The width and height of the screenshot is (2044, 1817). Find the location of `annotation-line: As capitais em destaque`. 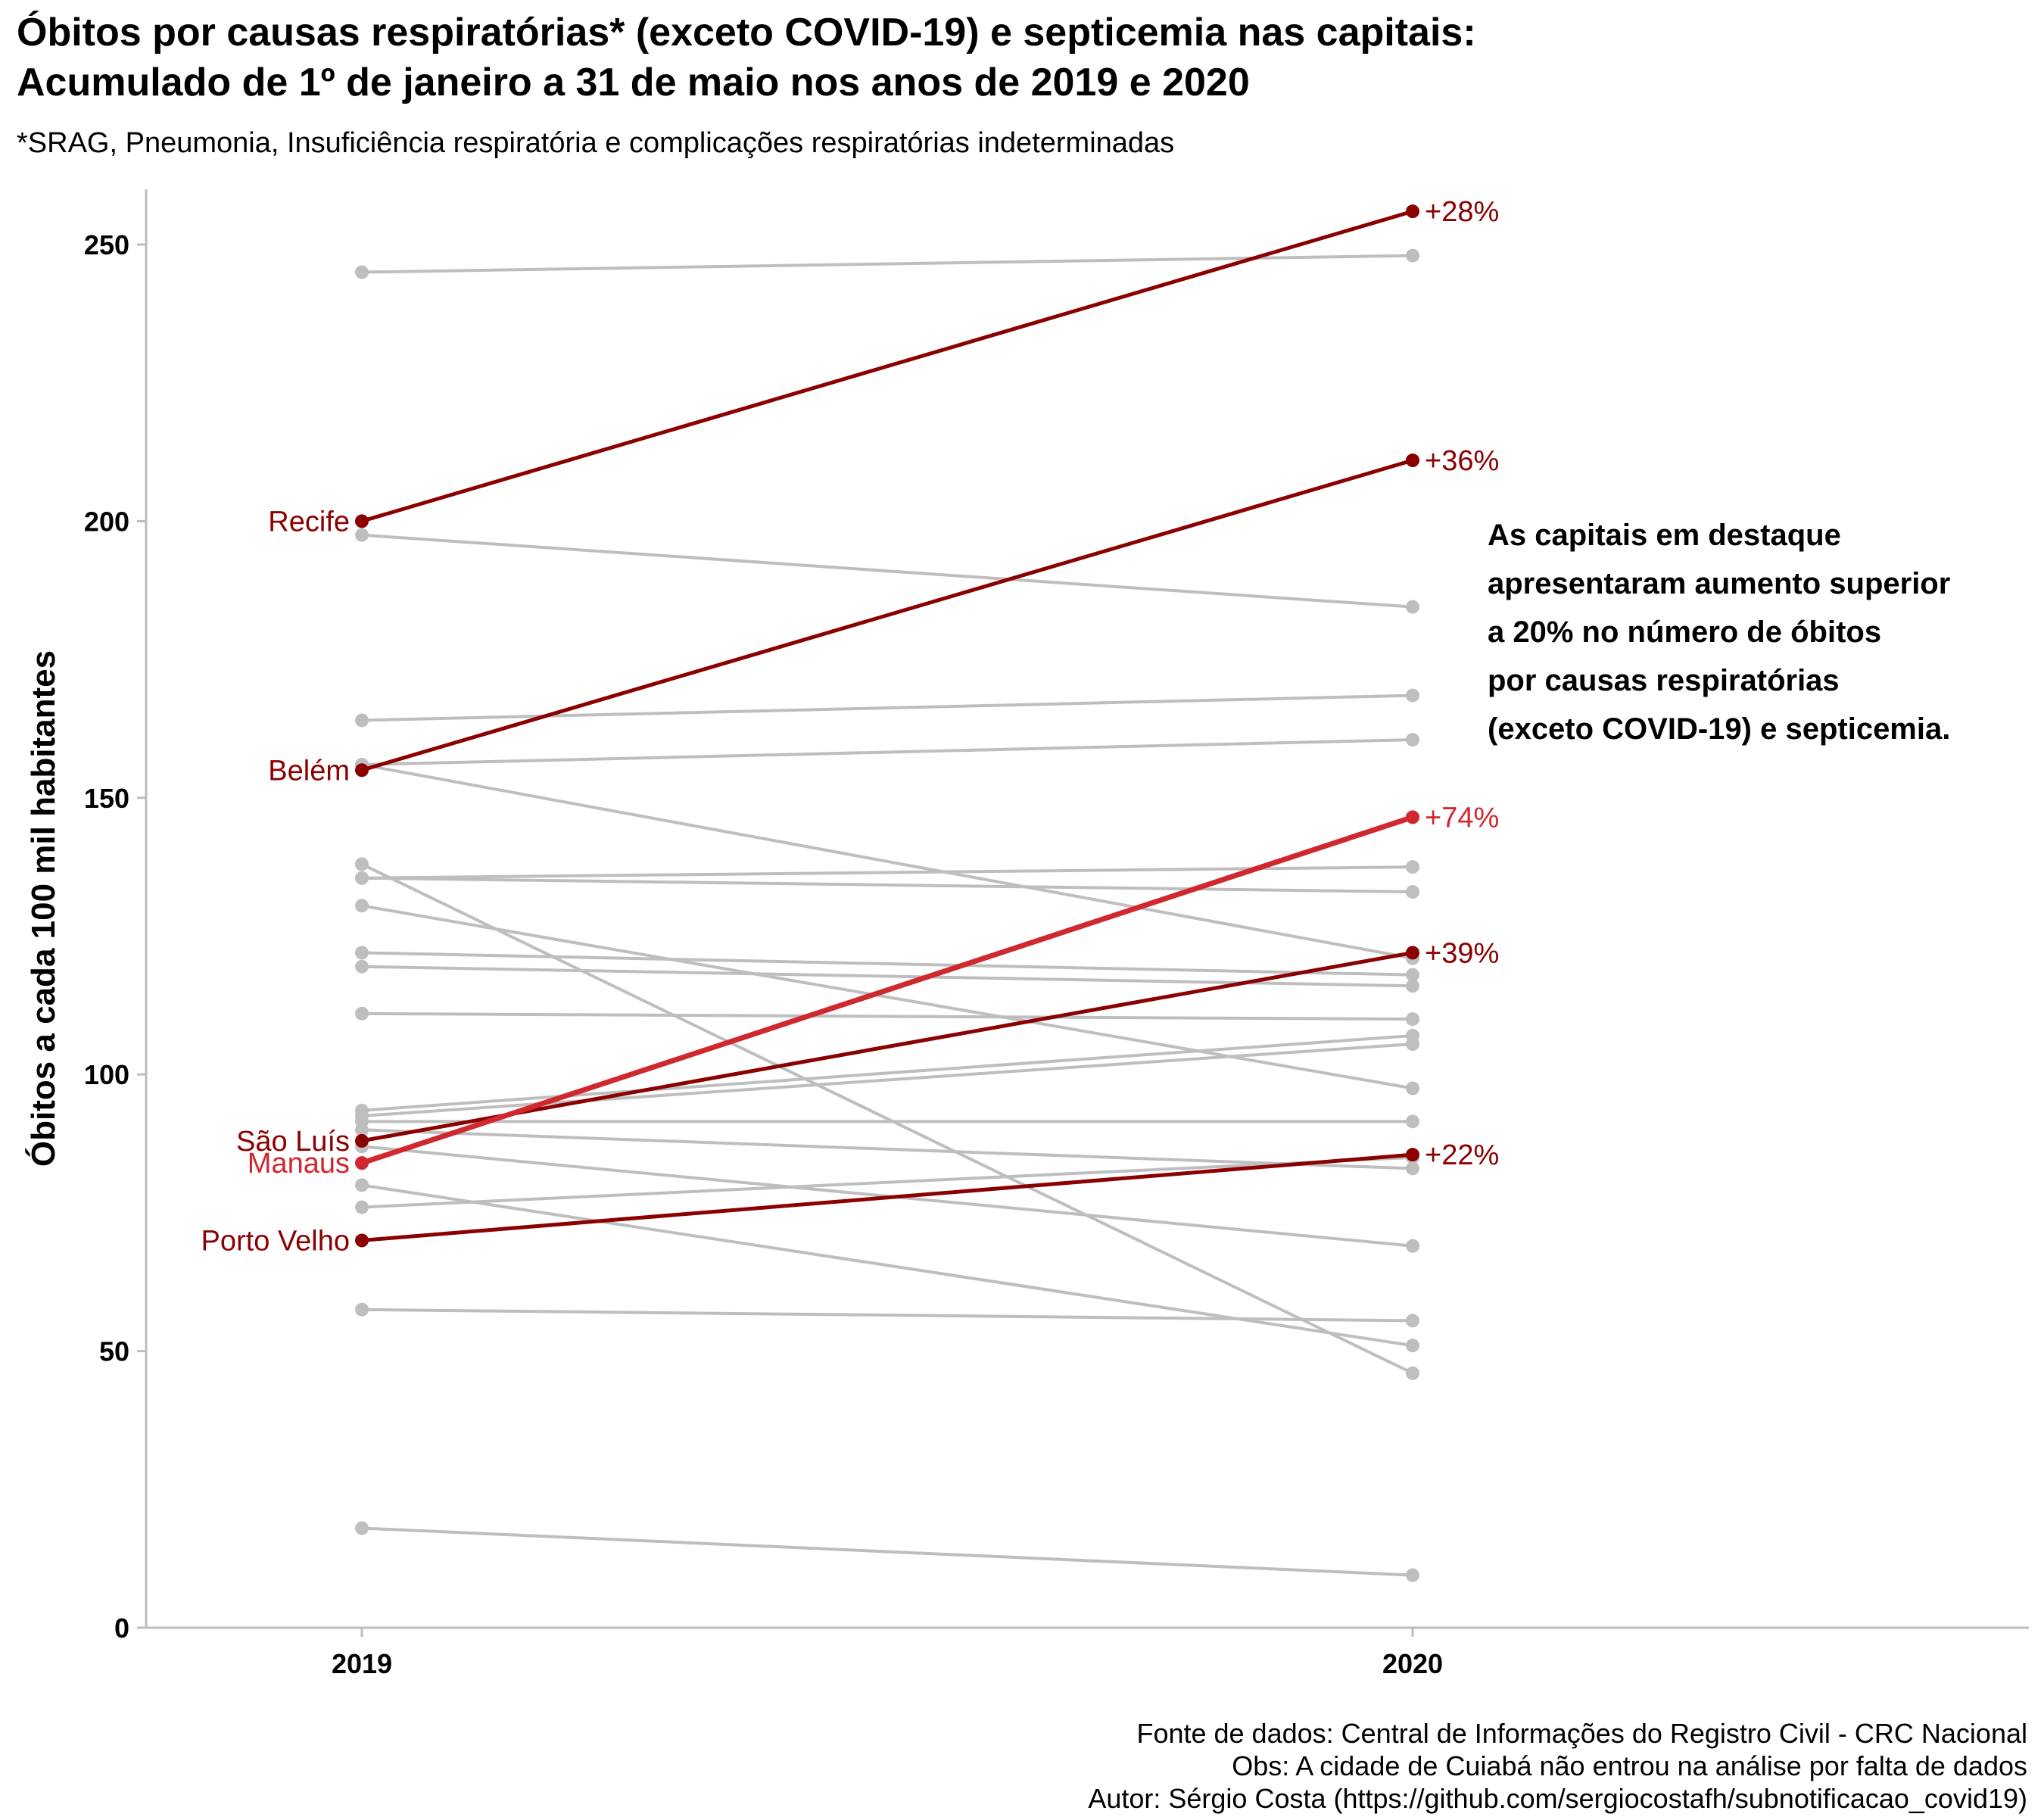

annotation-line: As capitais em destaque is located at coordinates (1664, 535).